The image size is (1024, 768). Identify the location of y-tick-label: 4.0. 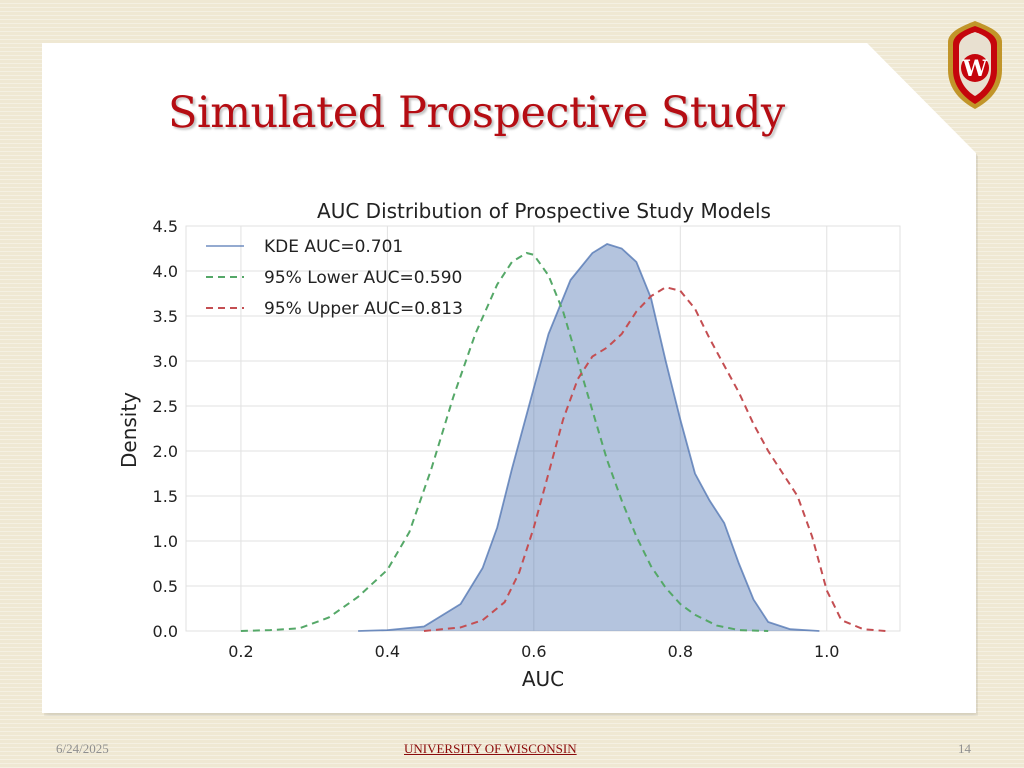
(165, 271).